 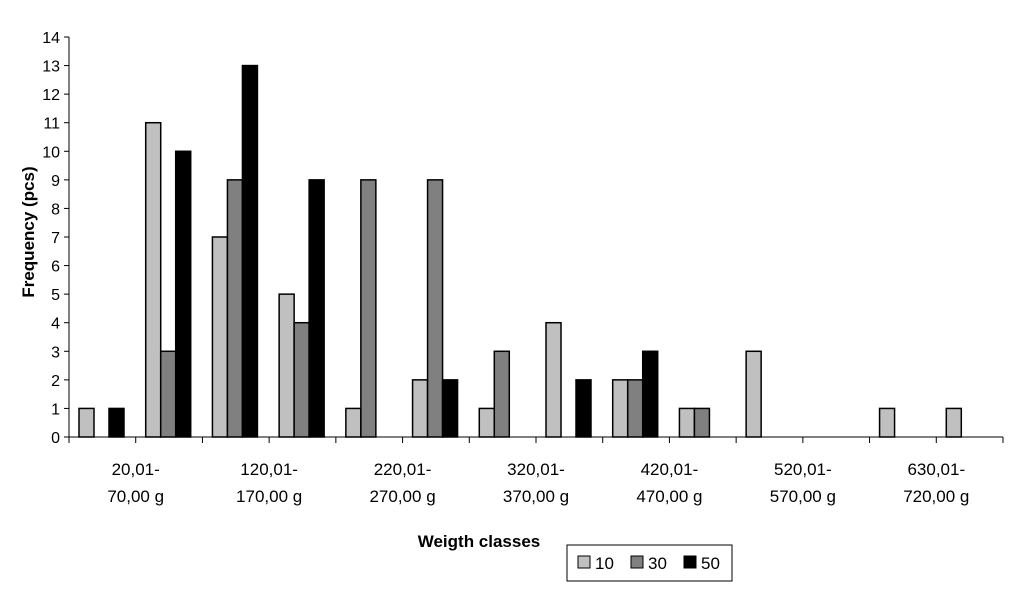 I want to click on legend: 10 30 50, so click(x=649, y=563).